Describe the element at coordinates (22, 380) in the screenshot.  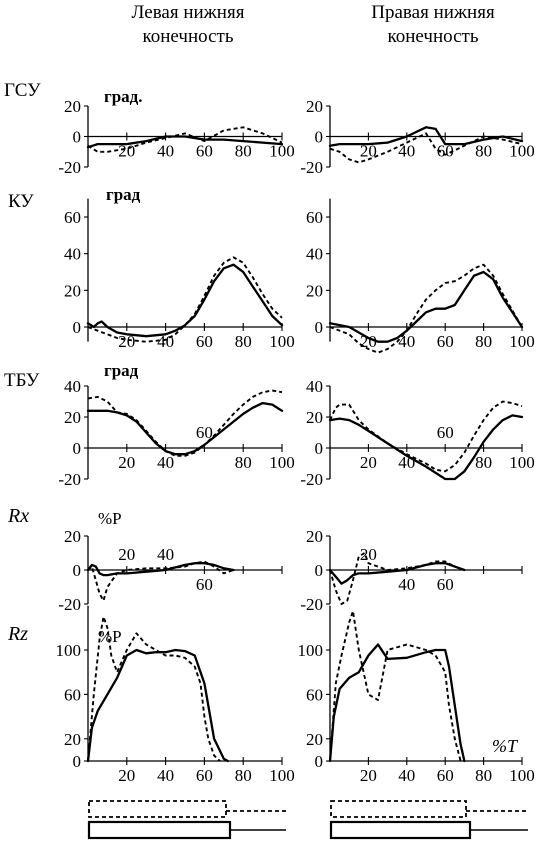
I see `row-label: ТБУ` at that location.